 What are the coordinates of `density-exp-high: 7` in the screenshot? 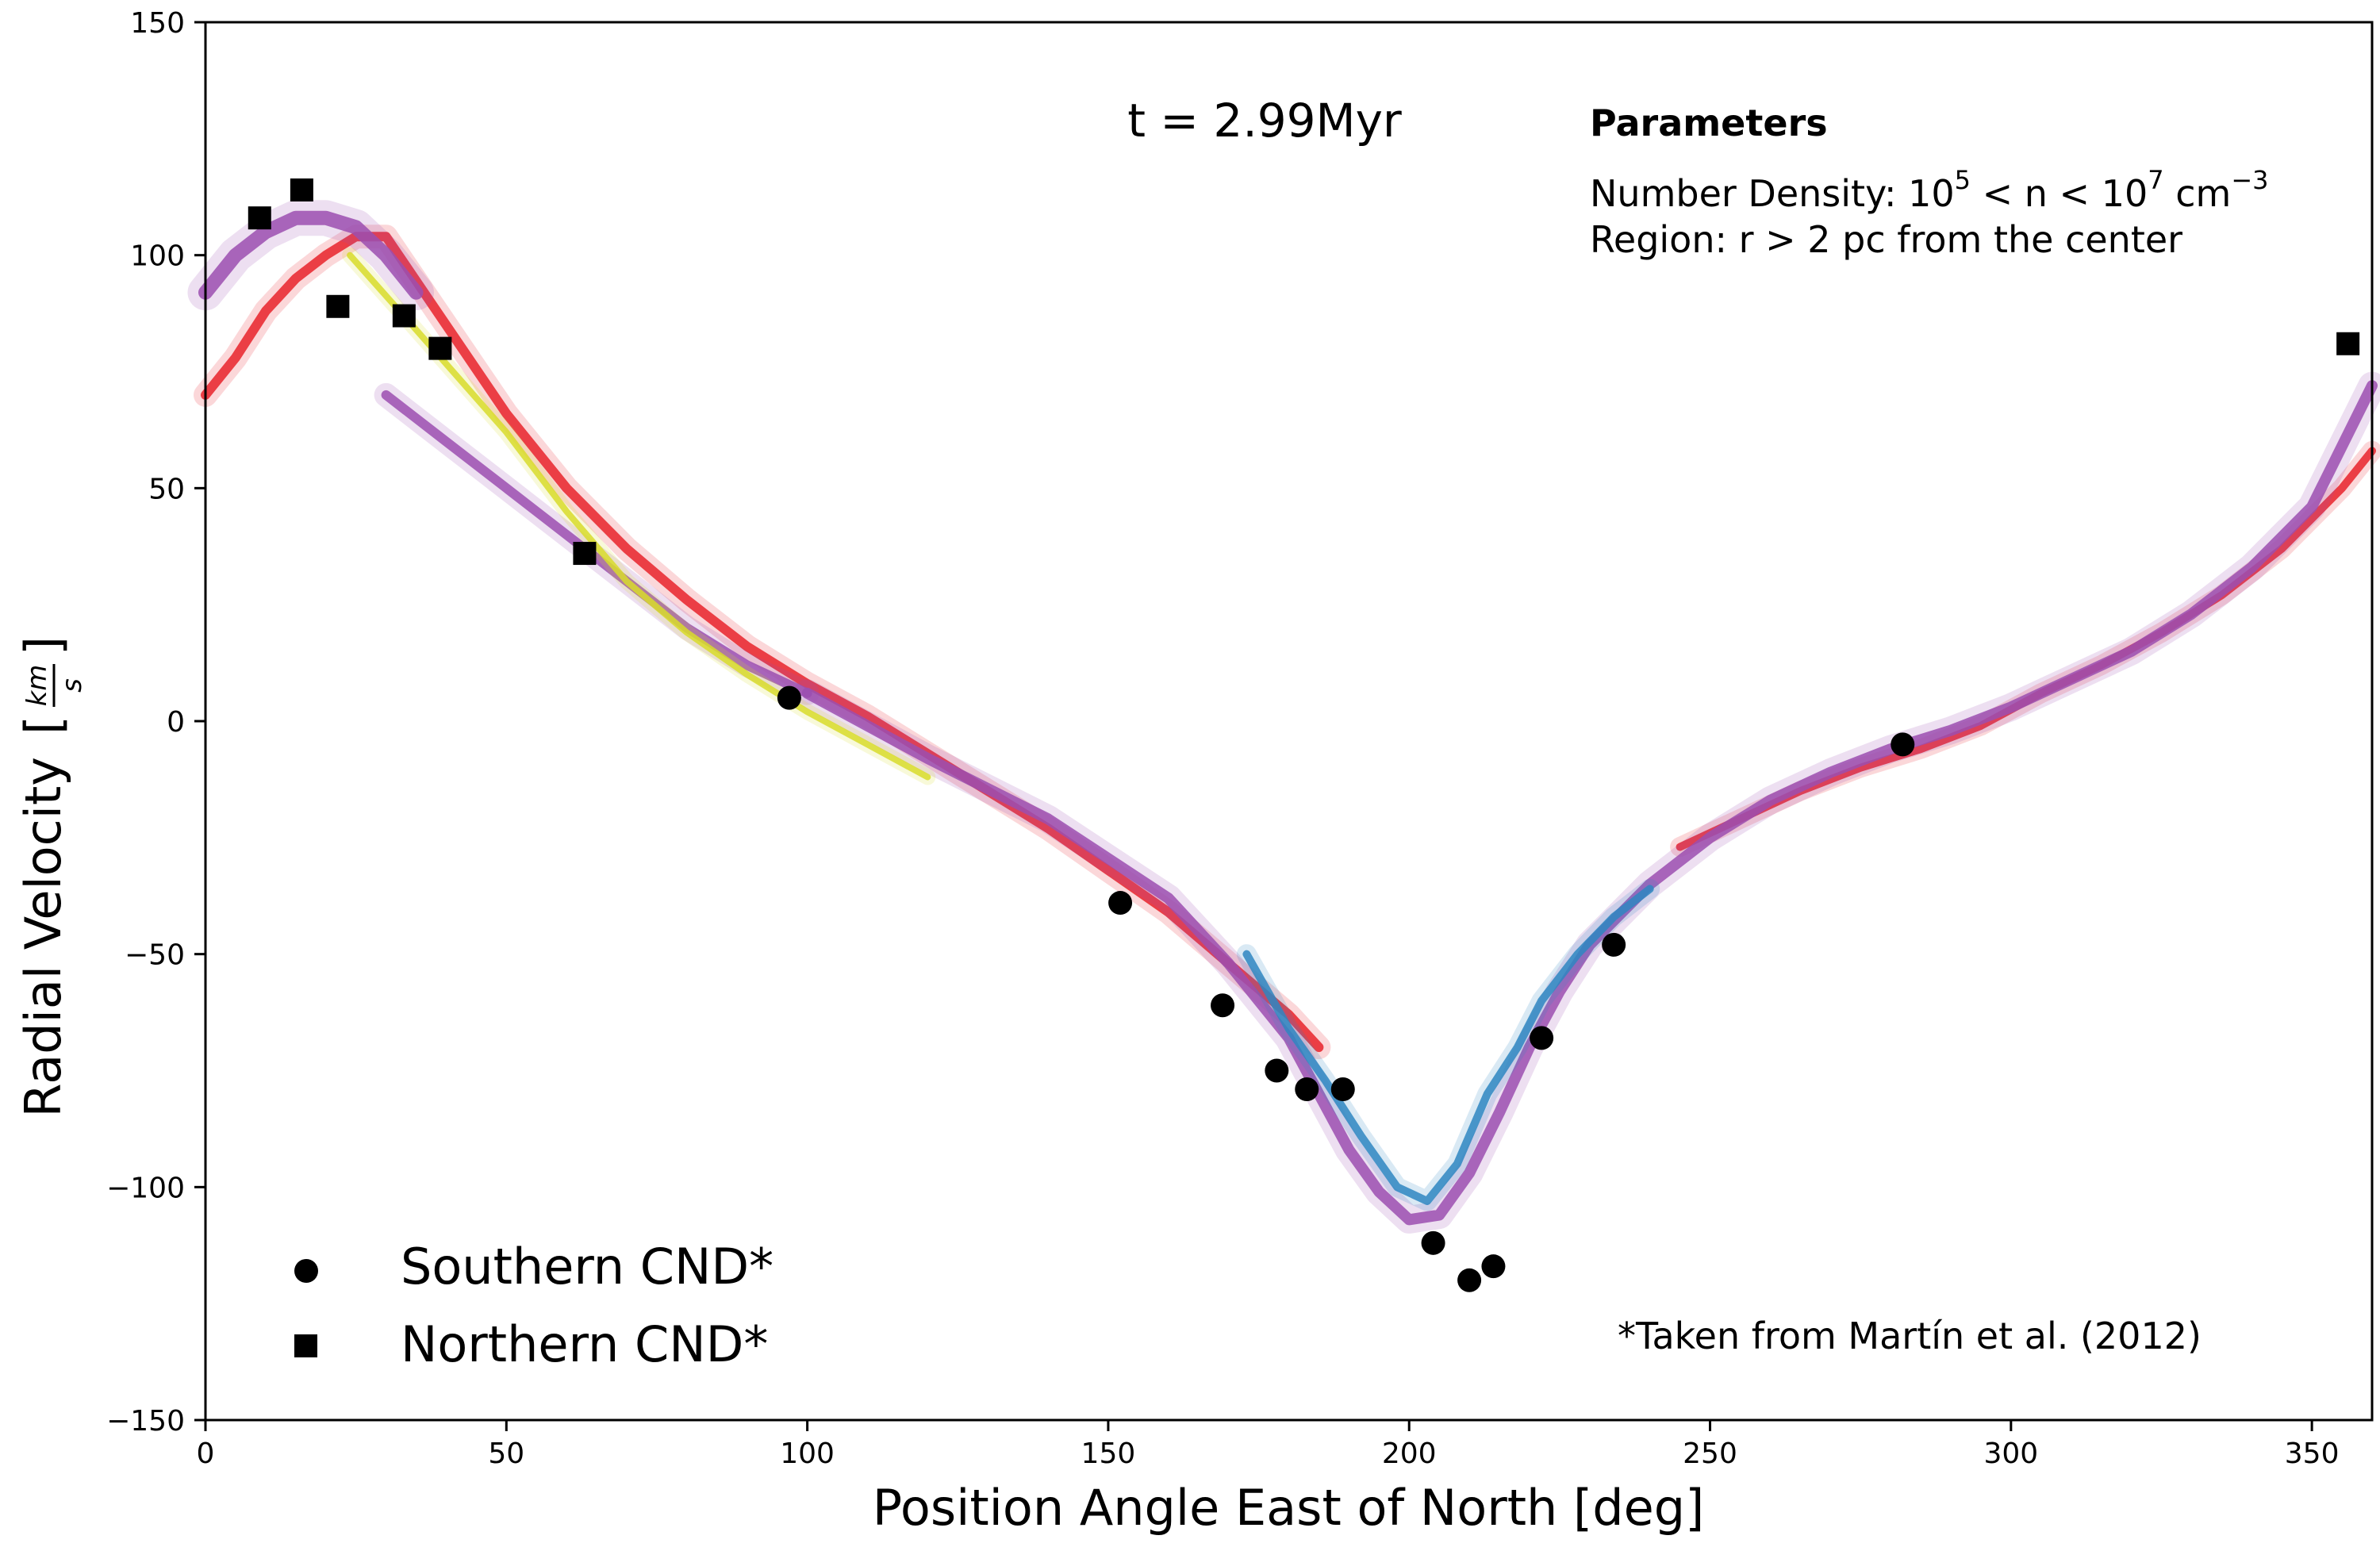 It's located at (2155, 180).